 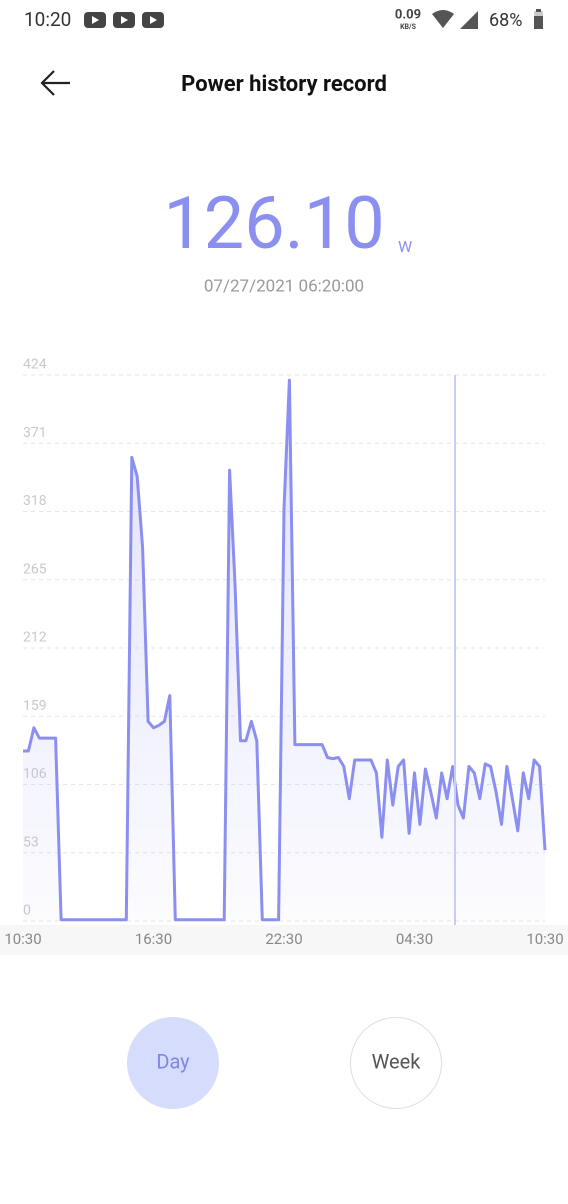 I want to click on battery-level: 68%, so click(x=505, y=20).